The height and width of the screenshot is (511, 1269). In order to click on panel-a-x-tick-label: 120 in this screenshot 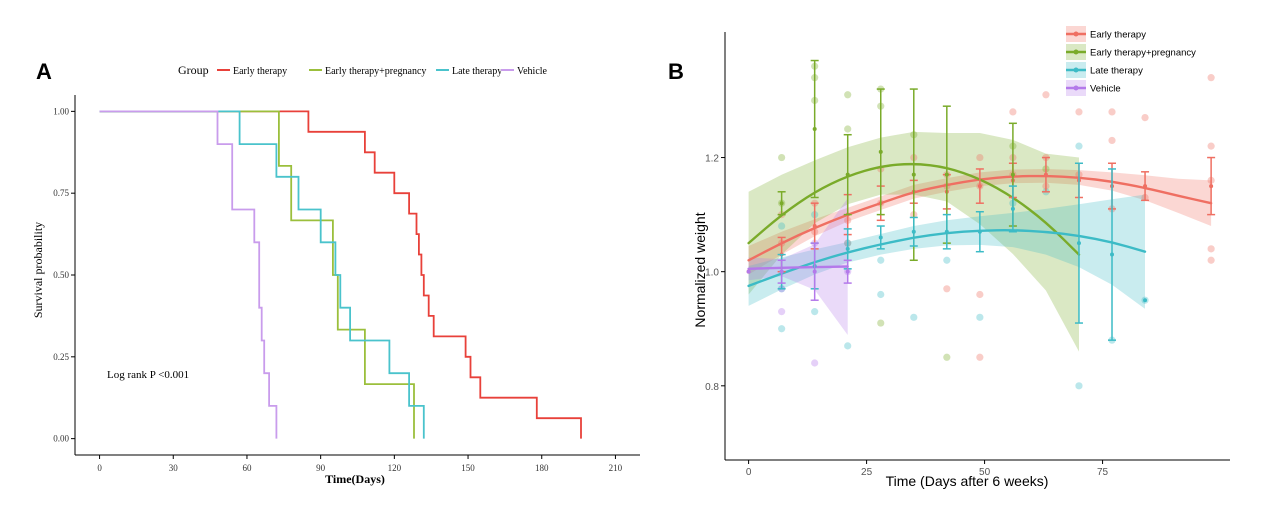, I will do `click(395, 468)`.